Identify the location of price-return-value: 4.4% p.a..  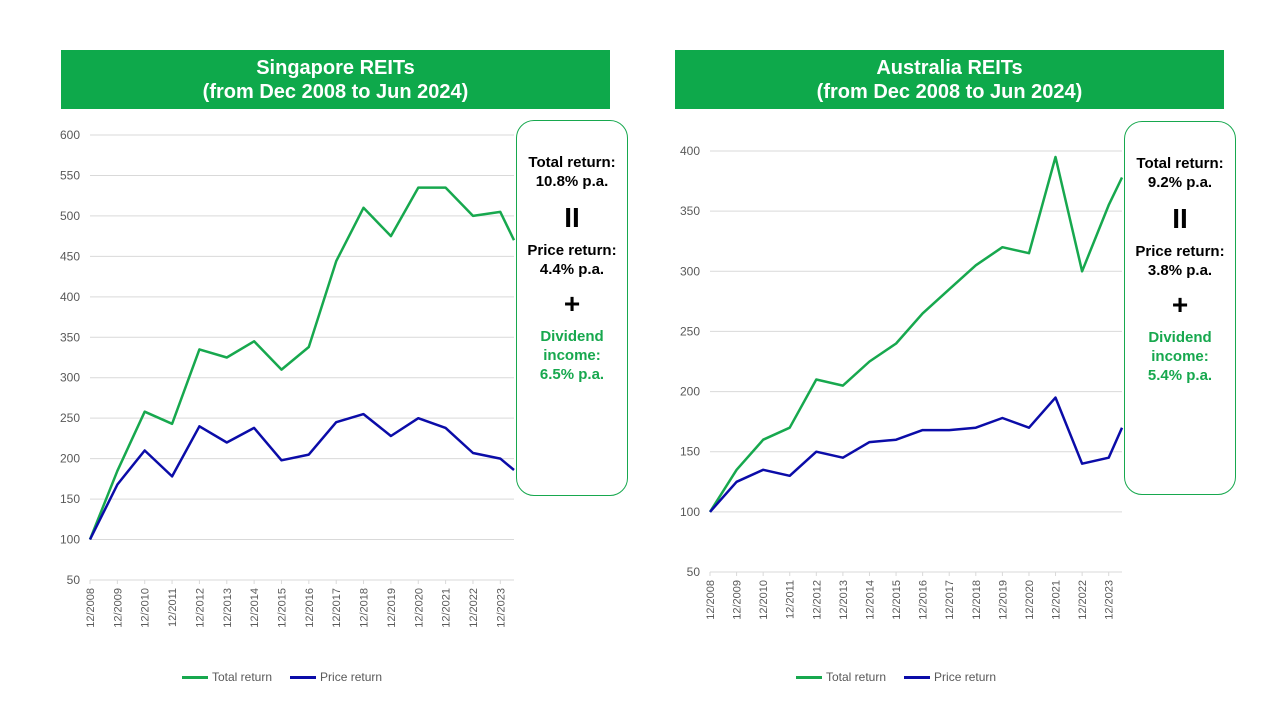
(572, 269).